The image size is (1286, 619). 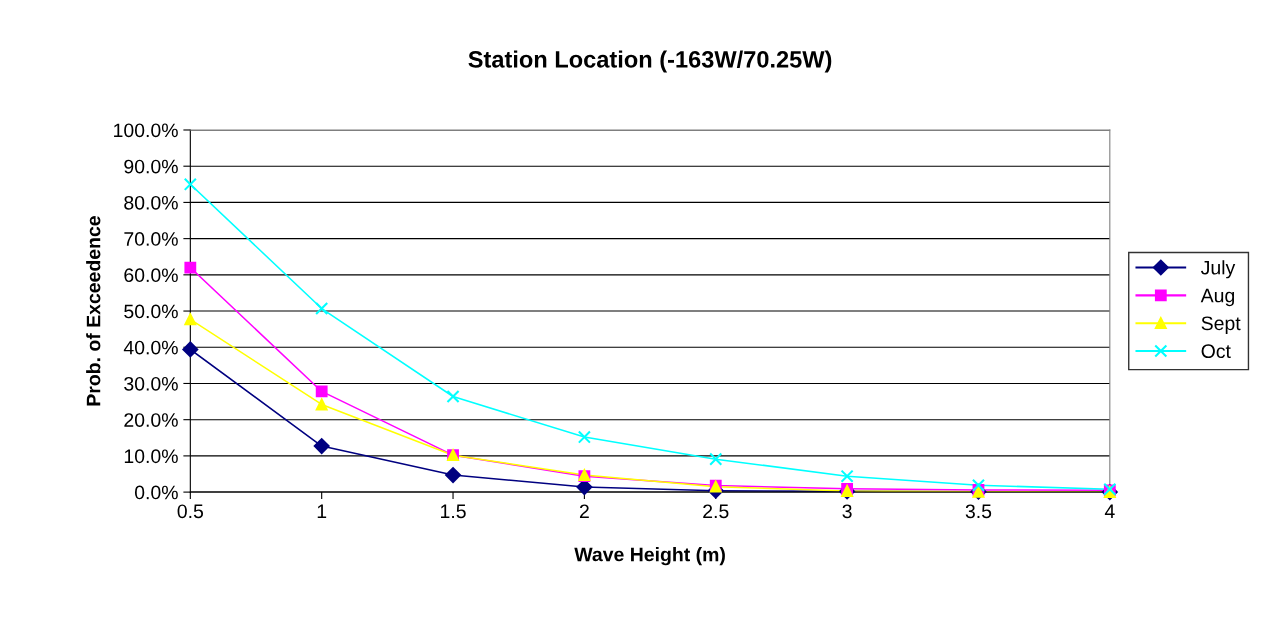 I want to click on x-tick-label: 2, so click(x=584, y=511).